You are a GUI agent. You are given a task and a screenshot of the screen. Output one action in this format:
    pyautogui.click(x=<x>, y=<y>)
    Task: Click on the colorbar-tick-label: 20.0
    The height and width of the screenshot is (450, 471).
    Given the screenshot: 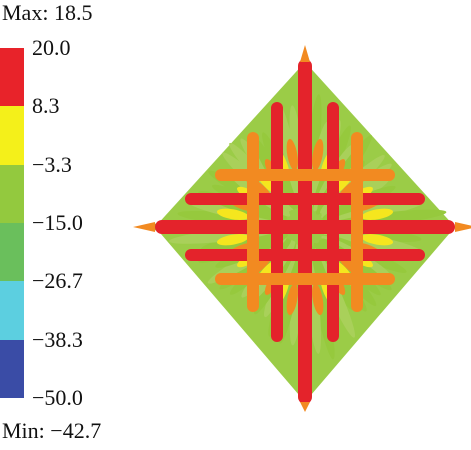 What is the action you would take?
    pyautogui.click(x=51, y=47)
    